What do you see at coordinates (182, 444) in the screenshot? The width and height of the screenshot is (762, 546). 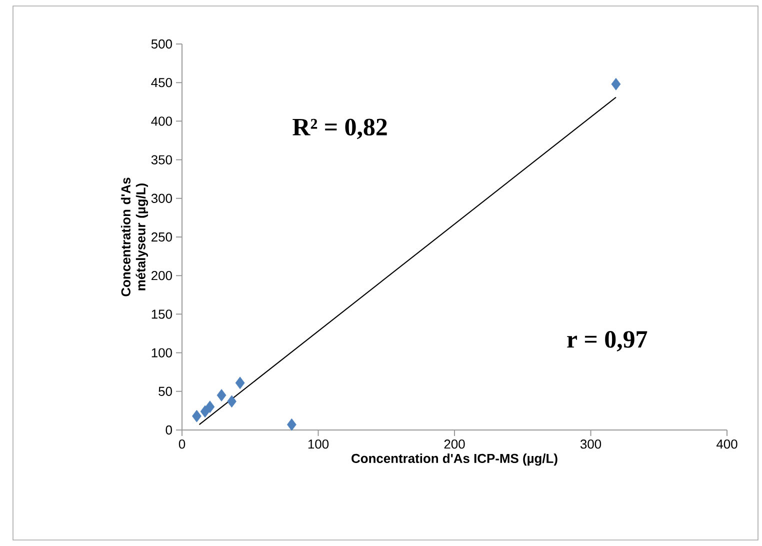 I see `x-tick-label: 0` at bounding box center [182, 444].